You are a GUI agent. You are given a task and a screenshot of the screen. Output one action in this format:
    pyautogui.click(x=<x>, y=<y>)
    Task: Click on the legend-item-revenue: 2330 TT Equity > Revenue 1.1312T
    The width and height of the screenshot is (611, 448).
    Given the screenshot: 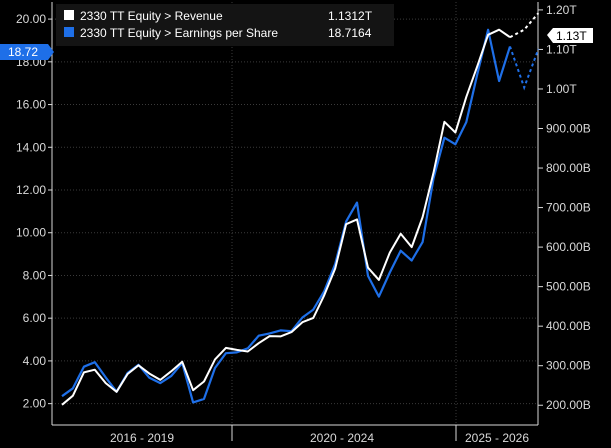 What is the action you would take?
    pyautogui.click(x=218, y=16)
    